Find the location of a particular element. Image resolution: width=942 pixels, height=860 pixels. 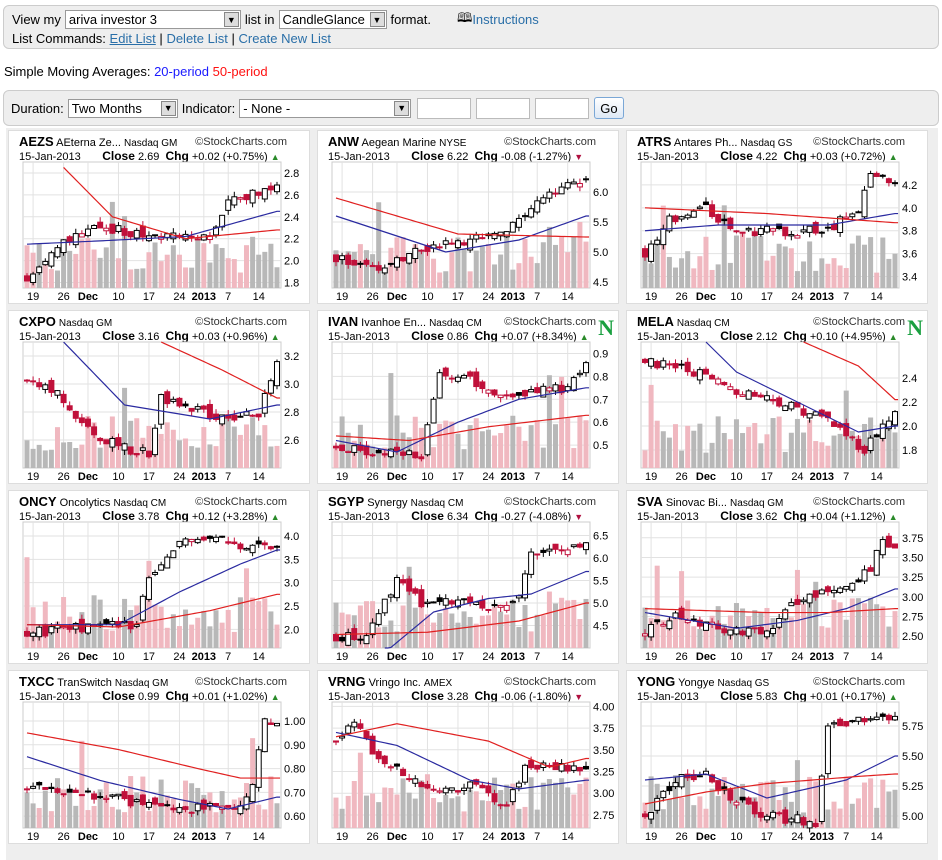

x-tick-label: 17 is located at coordinates (458, 477).